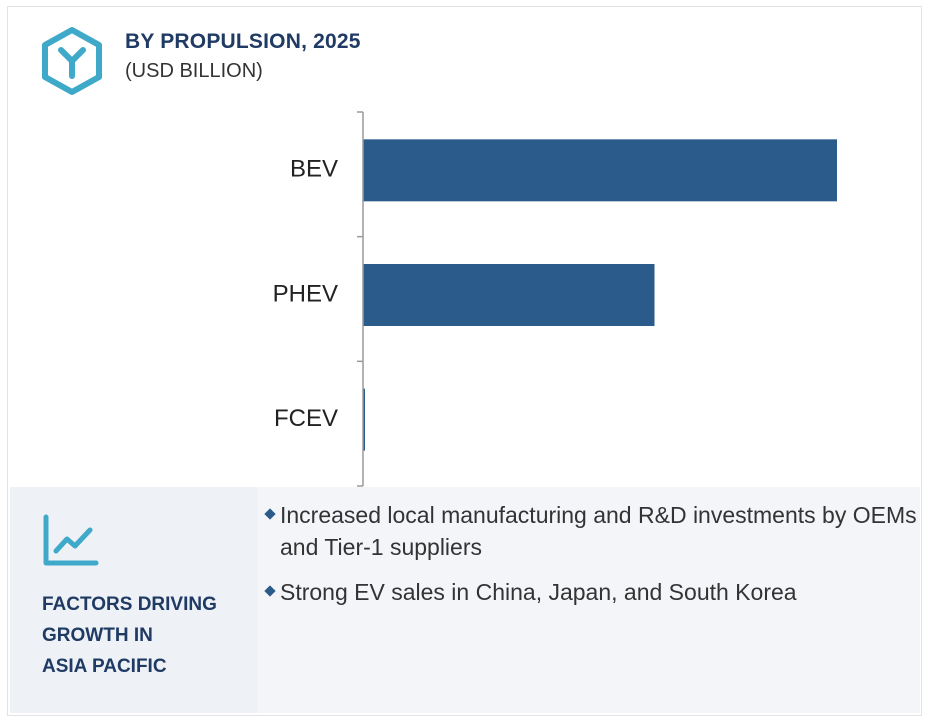 The height and width of the screenshot is (722, 930). What do you see at coordinates (509, 295) in the screenshot?
I see `bar-phev` at bounding box center [509, 295].